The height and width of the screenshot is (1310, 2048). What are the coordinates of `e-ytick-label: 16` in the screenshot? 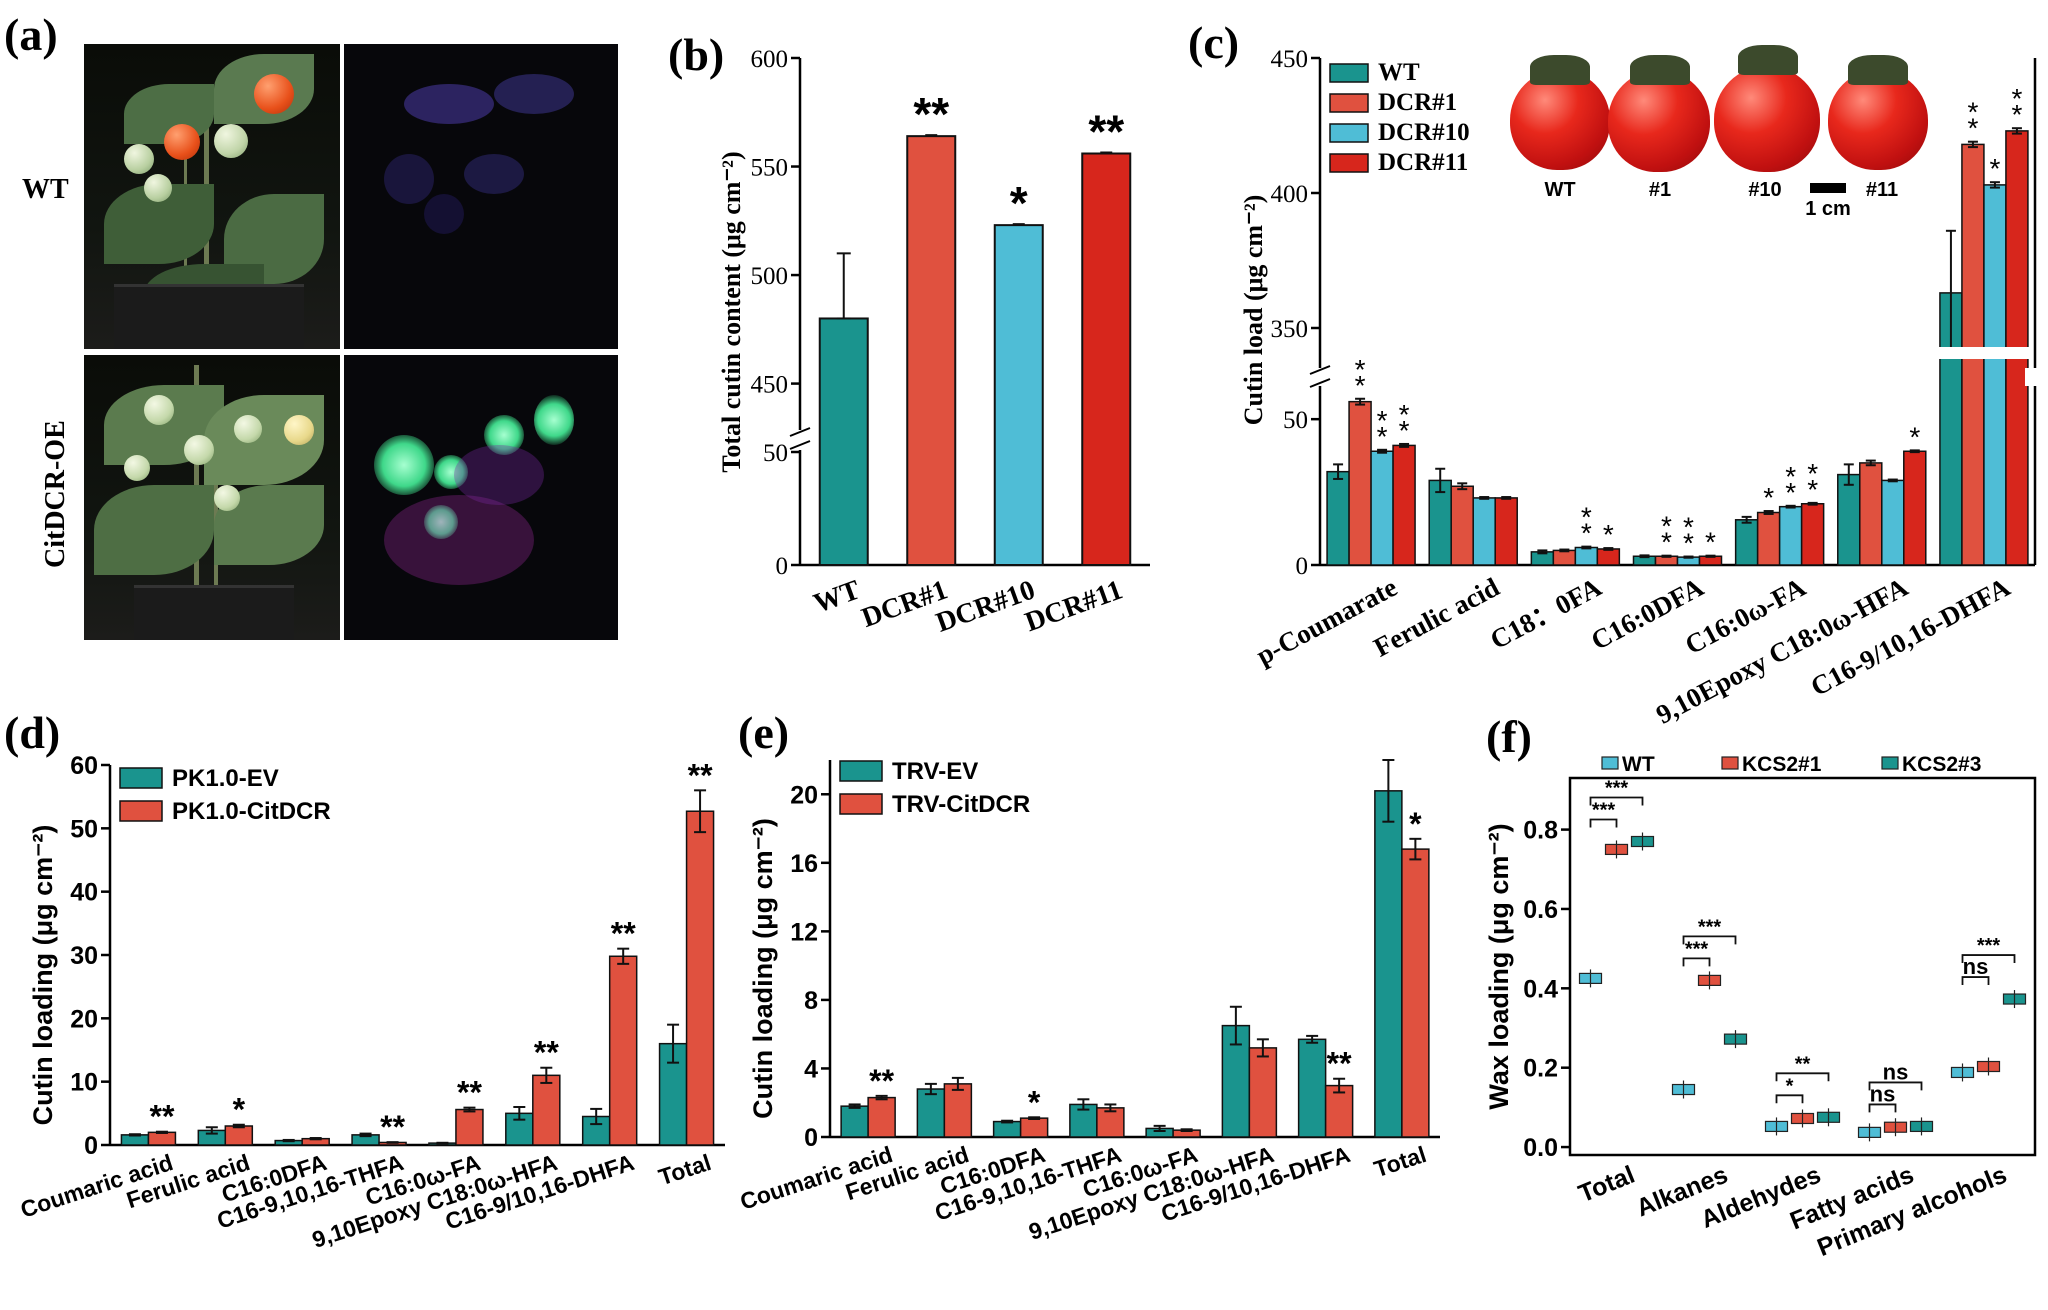 It's located at (804, 864).